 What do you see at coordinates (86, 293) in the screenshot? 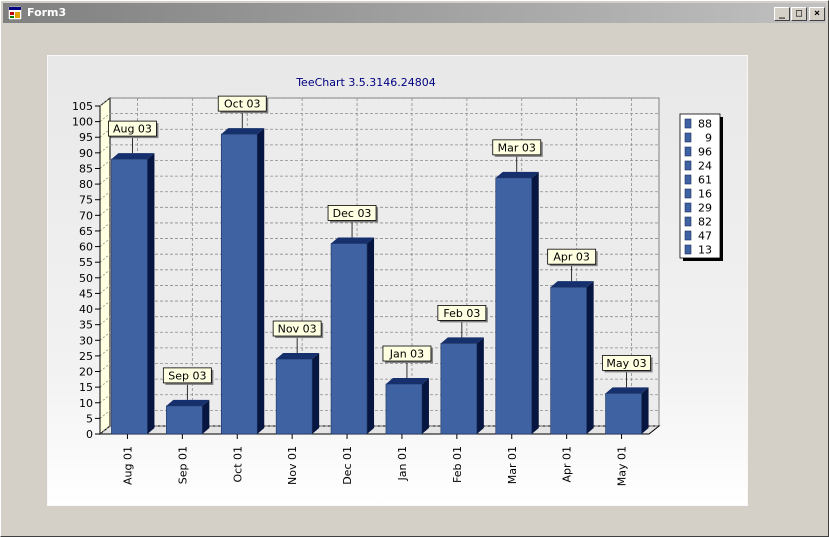
I see `y-tick-label: 45` at bounding box center [86, 293].